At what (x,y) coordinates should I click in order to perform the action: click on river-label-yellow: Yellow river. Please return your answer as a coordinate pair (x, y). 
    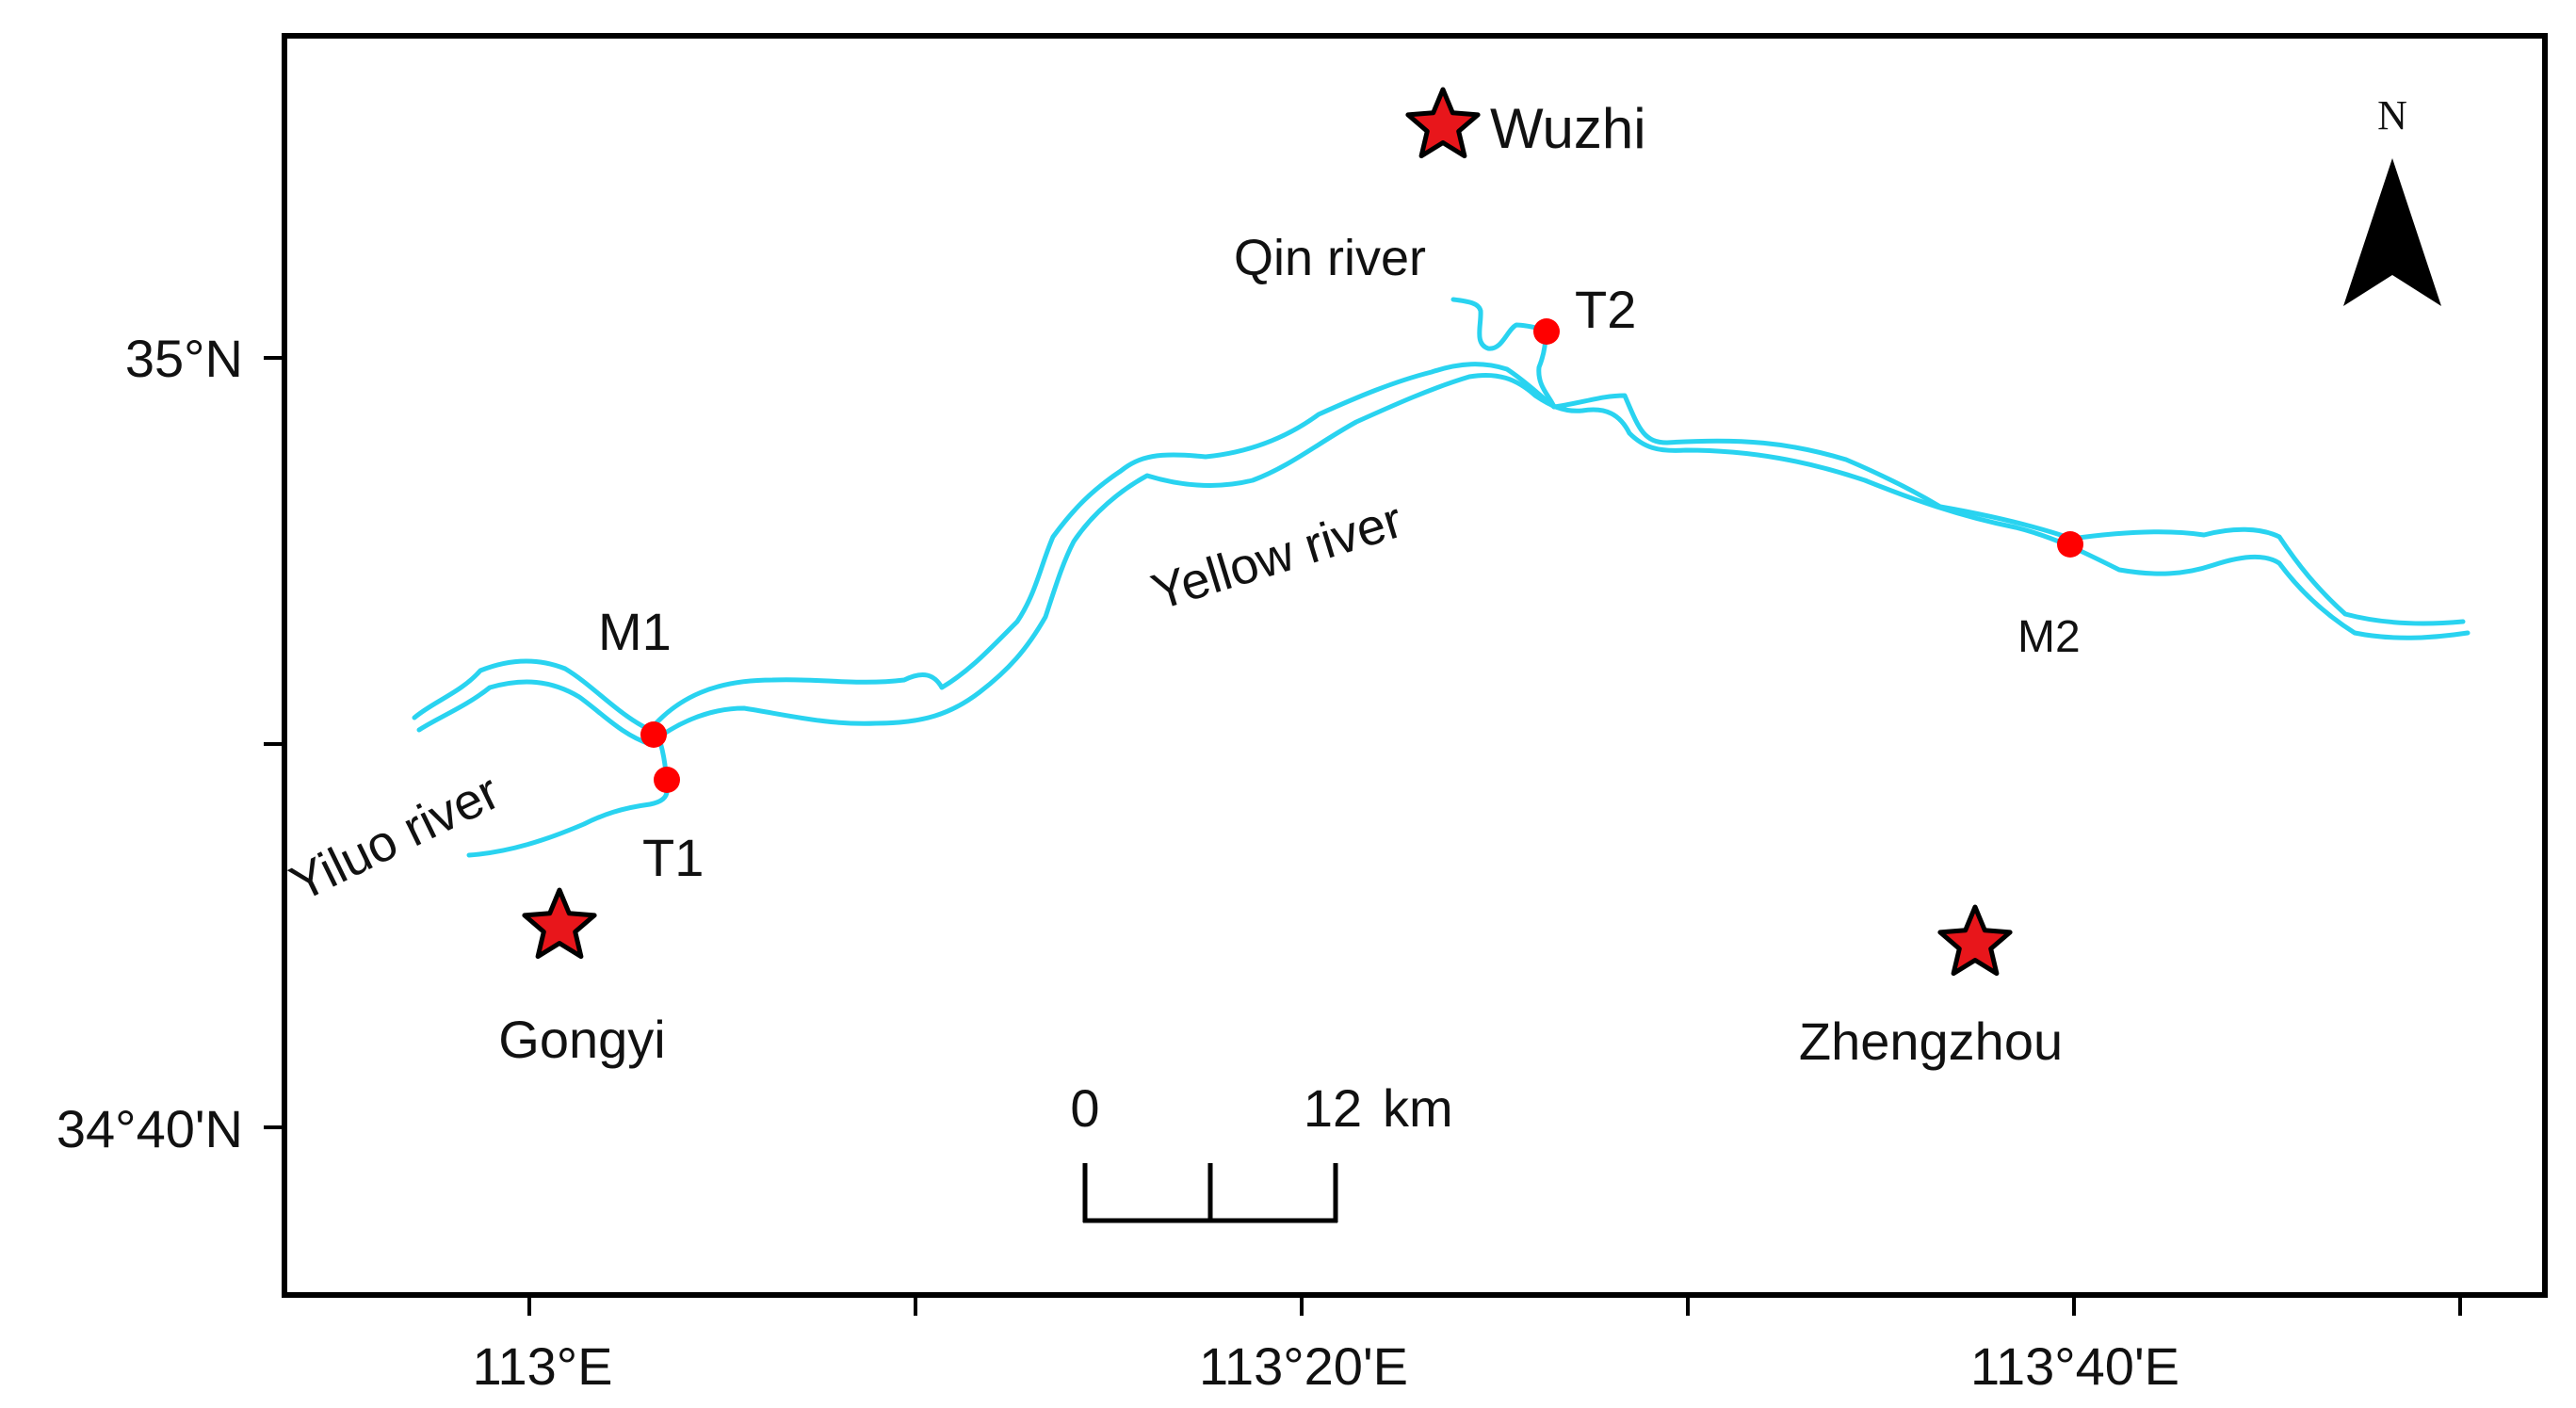
    Looking at the image, I should click on (1277, 557).